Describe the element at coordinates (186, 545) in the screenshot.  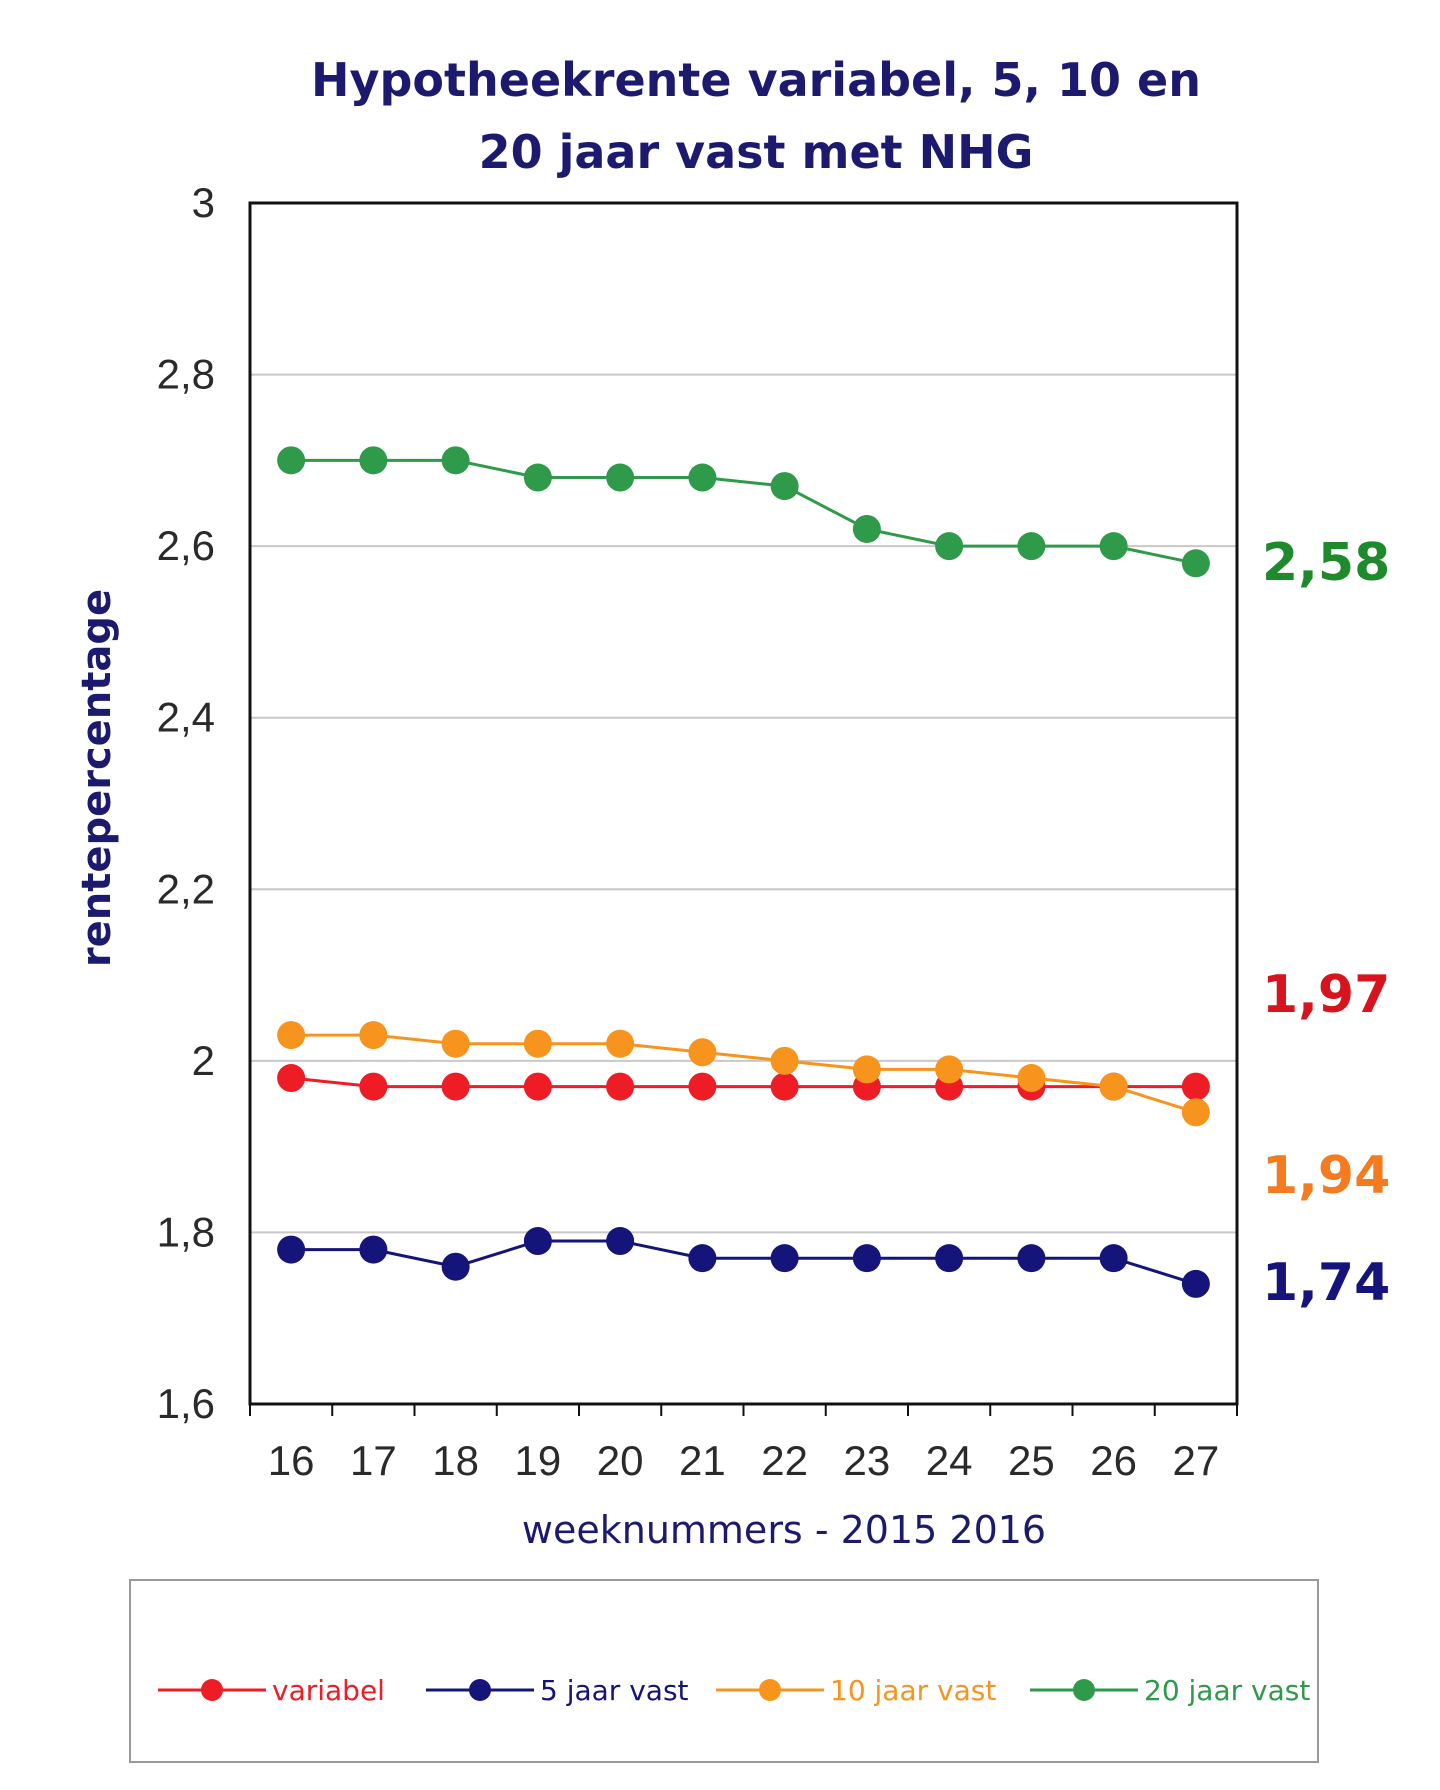
I see `y-tick-label: 2,6` at that location.